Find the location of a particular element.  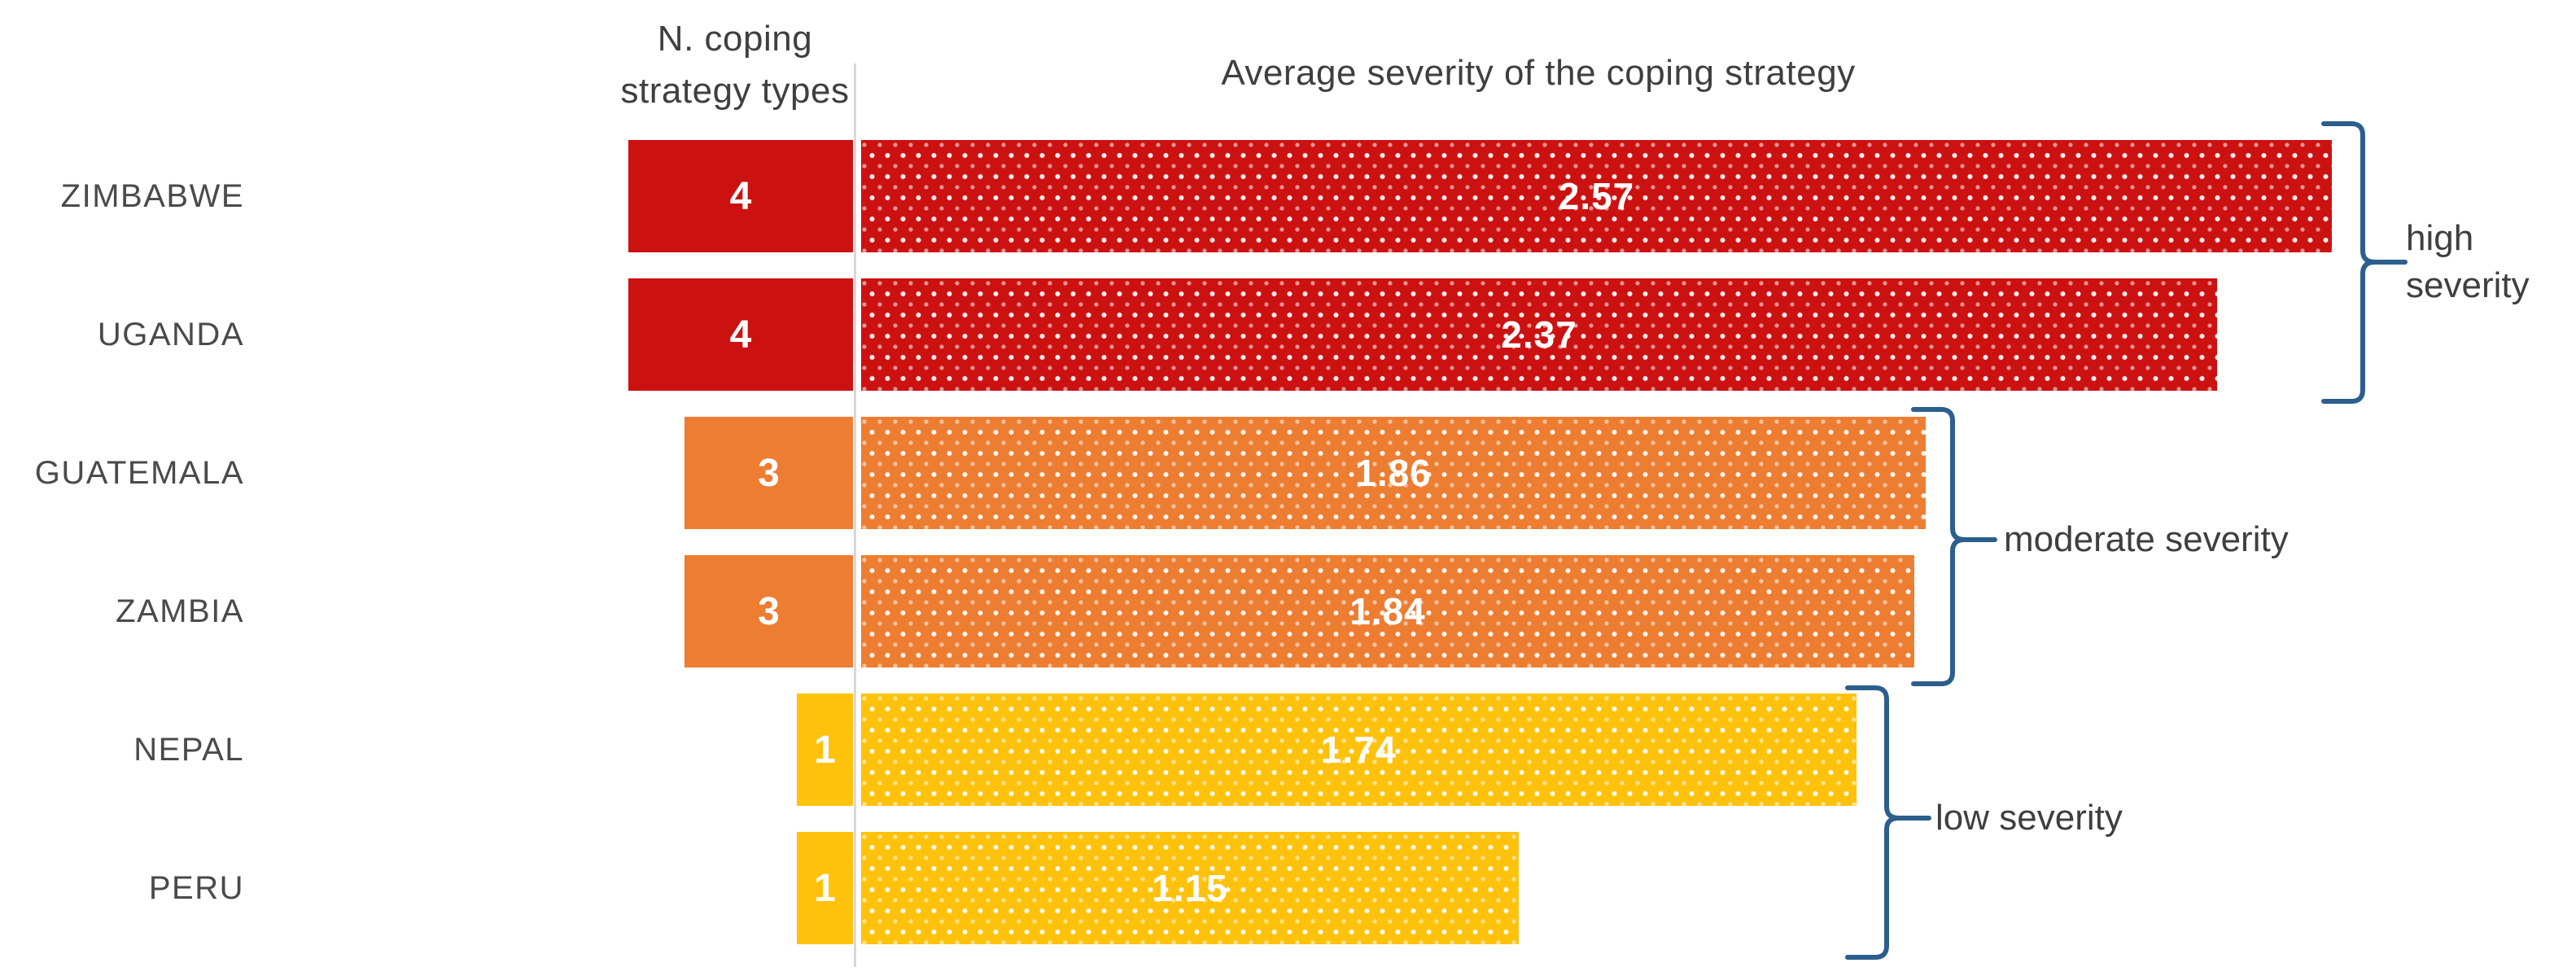

average-severity-bar: 1.84 is located at coordinates (1387, 611).